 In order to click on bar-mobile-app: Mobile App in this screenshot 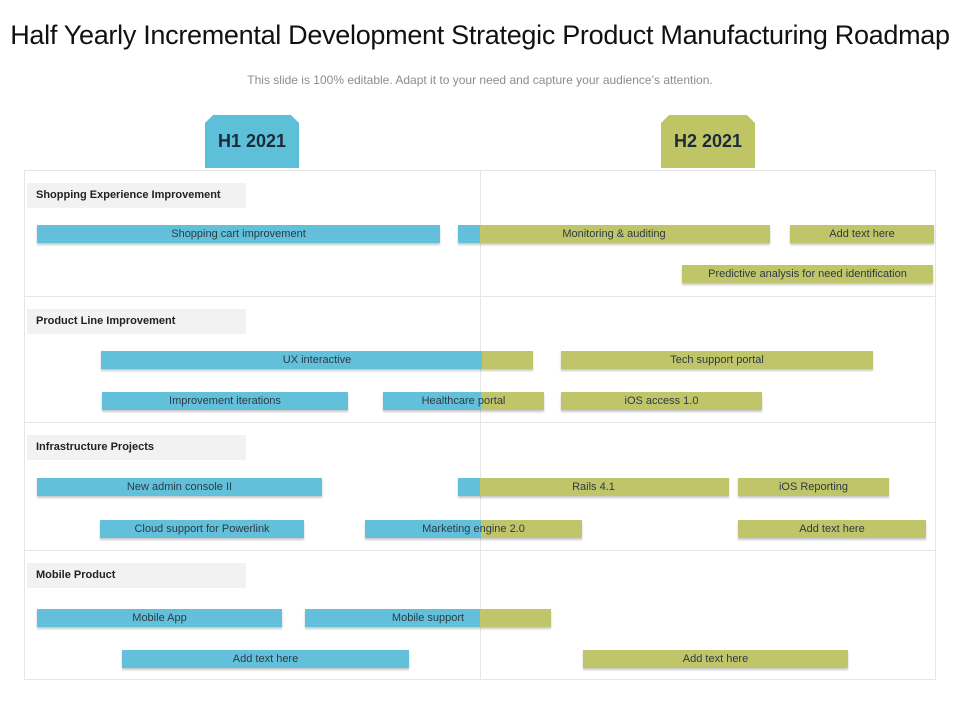, I will do `click(159, 618)`.